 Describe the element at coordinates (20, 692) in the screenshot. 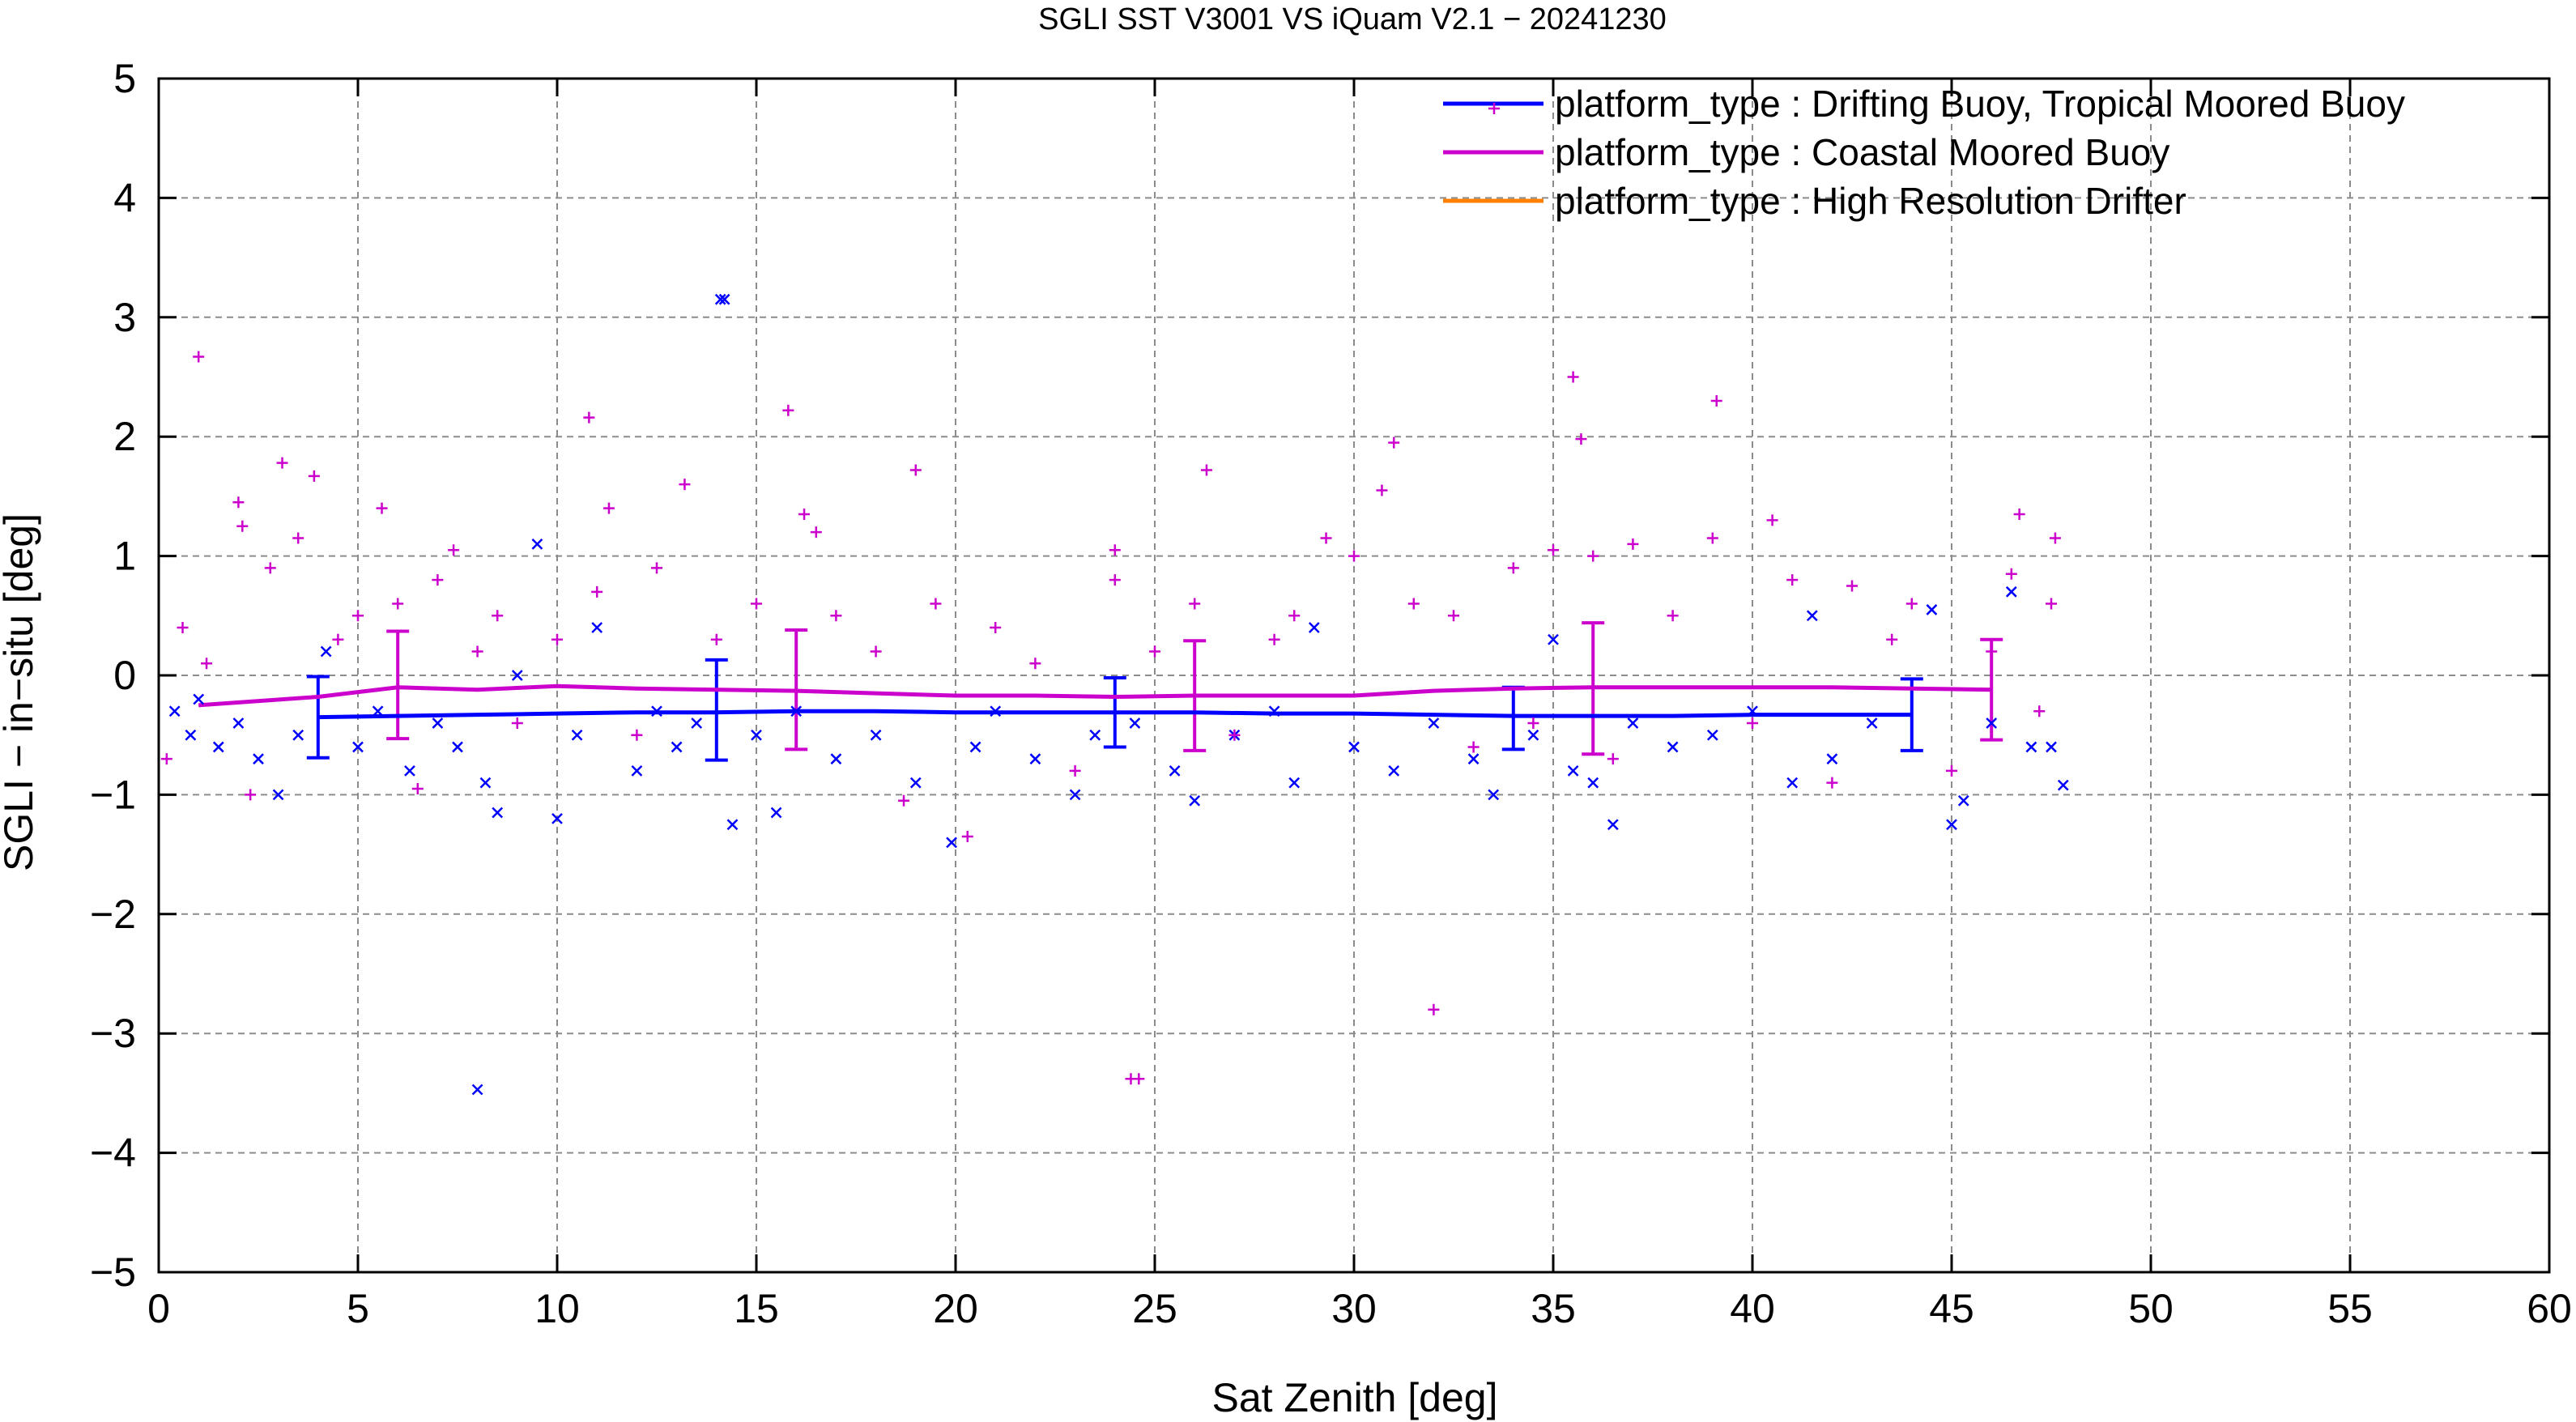

I see `y-axis-label: SGLI − in−situ [deg]` at that location.